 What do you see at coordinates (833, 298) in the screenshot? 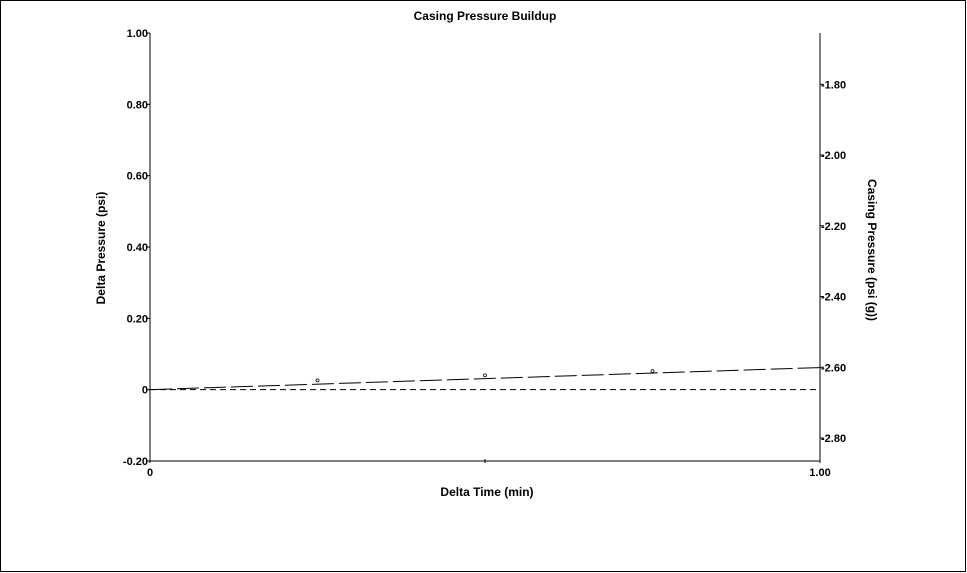
I see `y2-tick-label: -2.40` at bounding box center [833, 298].